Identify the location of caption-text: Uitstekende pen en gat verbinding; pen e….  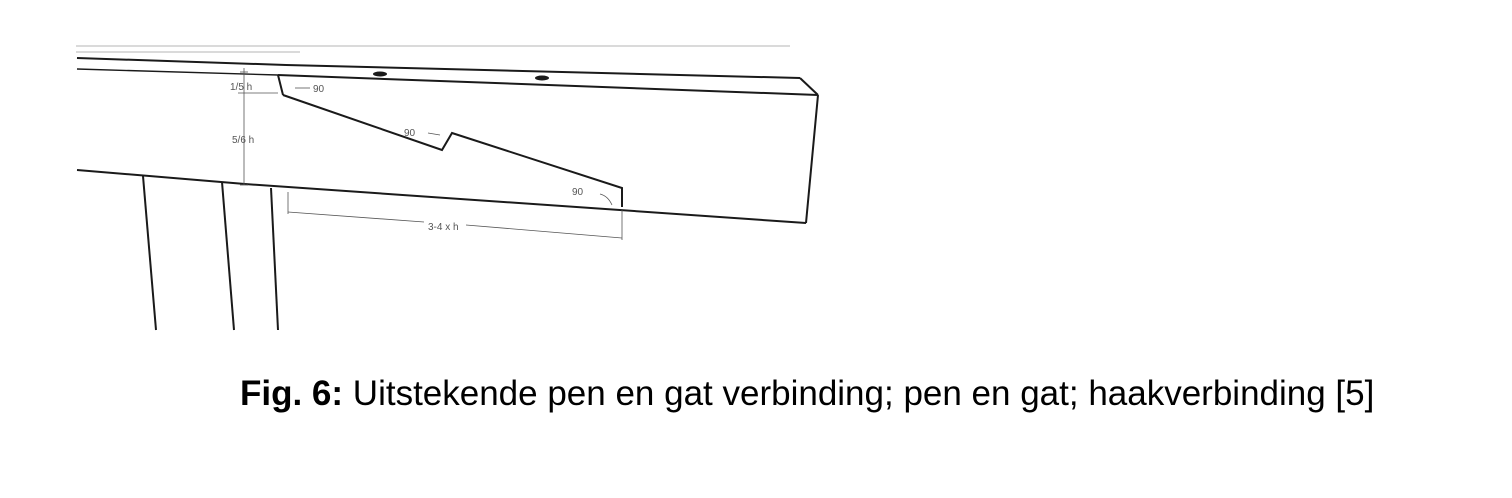
(859, 393).